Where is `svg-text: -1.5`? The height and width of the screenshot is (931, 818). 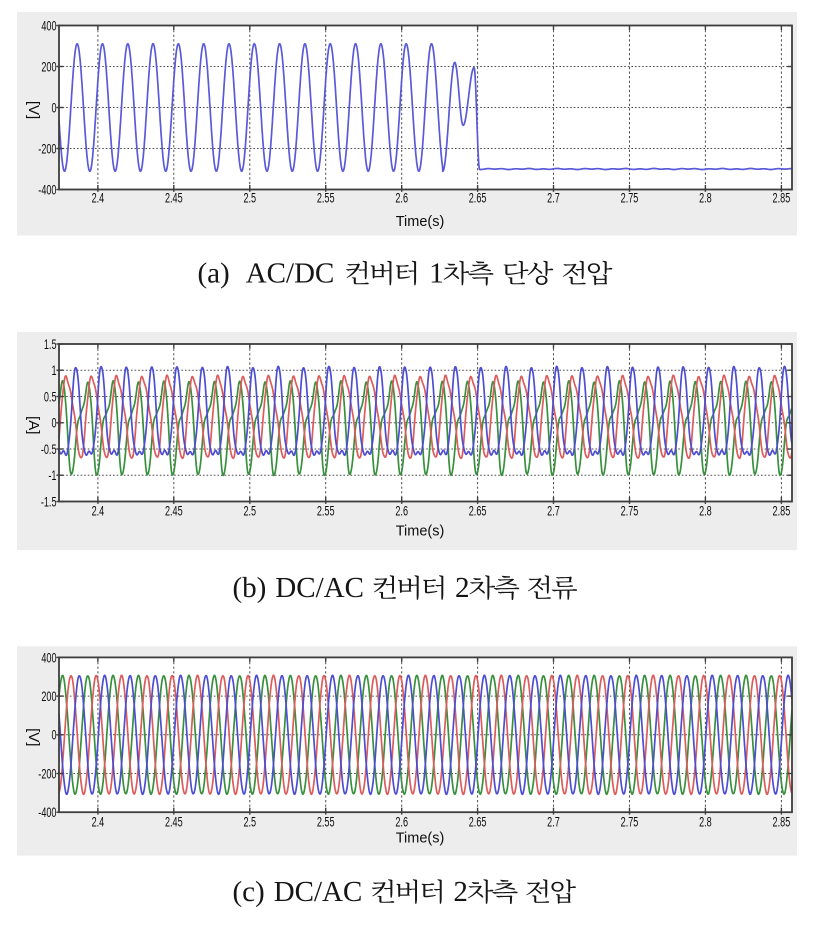
svg-text: -1.5 is located at coordinates (49, 501).